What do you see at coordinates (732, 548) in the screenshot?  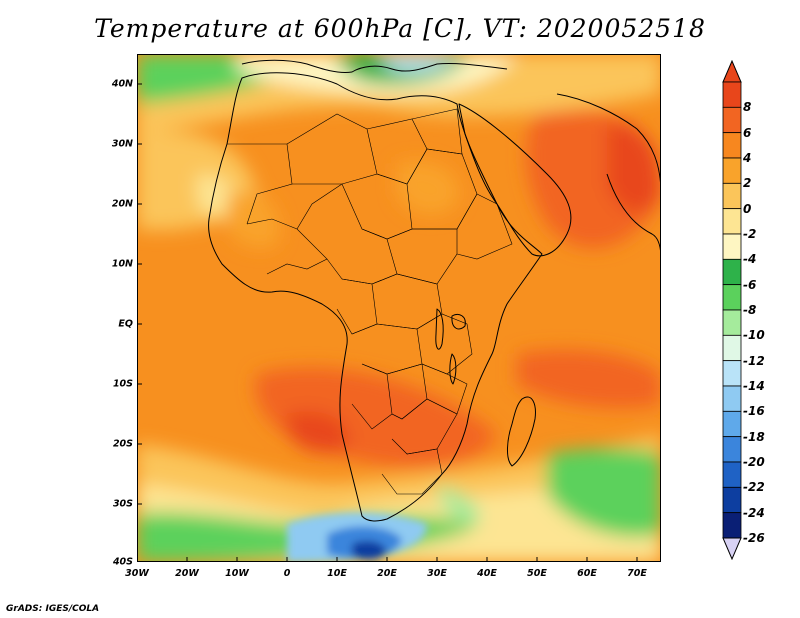 I see `colorbar-bottom-arrow` at bounding box center [732, 548].